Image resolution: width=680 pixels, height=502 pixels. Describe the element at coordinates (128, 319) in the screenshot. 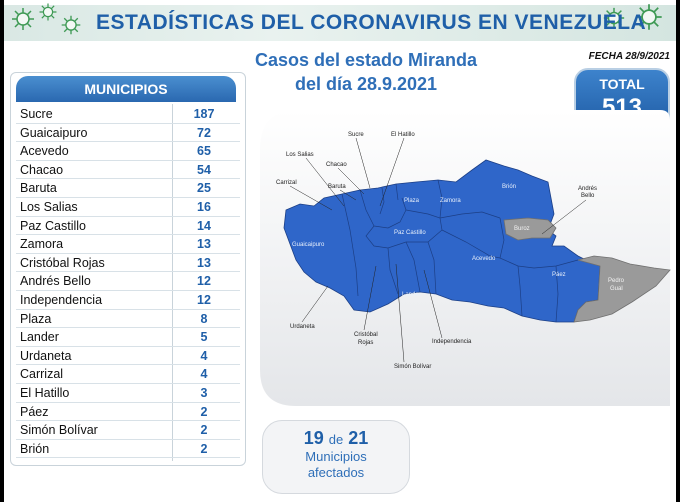

I see `municipality-row: Plaza 8` at that location.